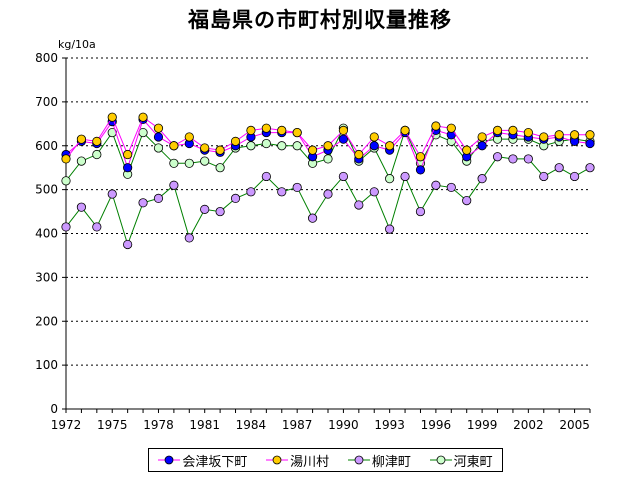 The height and width of the screenshot is (485, 640). Describe the element at coordinates (297, 425) in the screenshot. I see `x-tick-label: 1987` at that location.